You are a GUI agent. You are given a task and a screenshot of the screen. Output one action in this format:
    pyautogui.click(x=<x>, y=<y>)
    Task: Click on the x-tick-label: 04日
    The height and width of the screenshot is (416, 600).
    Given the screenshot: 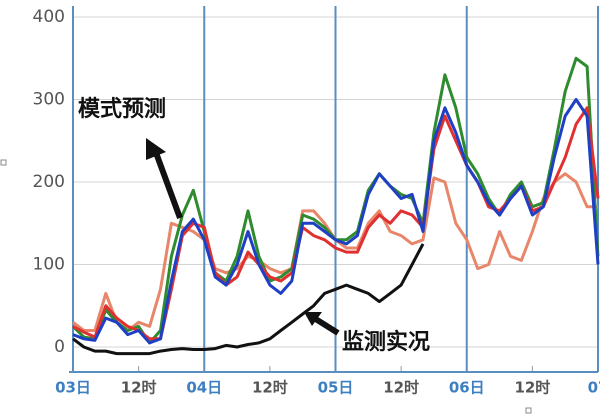 What is the action you would take?
    pyautogui.click(x=204, y=388)
    